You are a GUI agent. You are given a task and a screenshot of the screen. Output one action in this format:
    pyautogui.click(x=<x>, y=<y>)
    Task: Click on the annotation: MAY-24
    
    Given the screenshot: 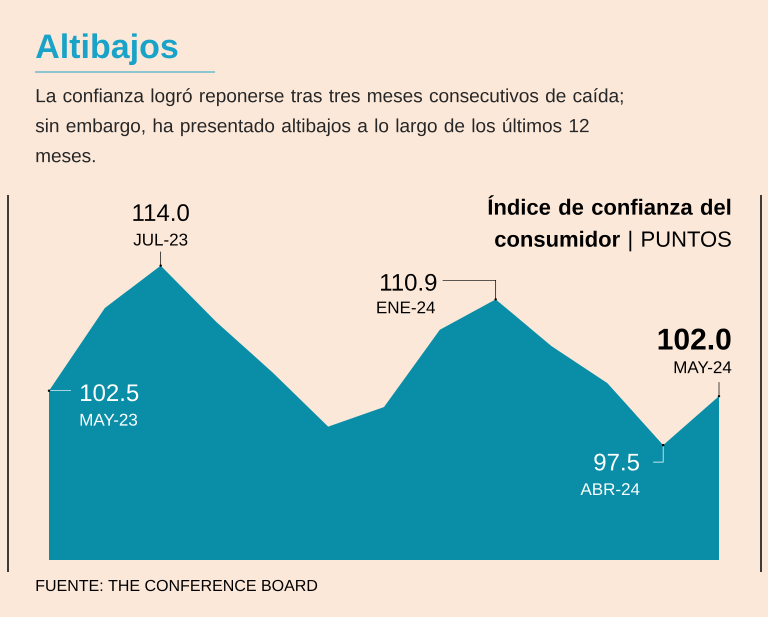 What is the action you would take?
    pyautogui.click(x=703, y=367)
    